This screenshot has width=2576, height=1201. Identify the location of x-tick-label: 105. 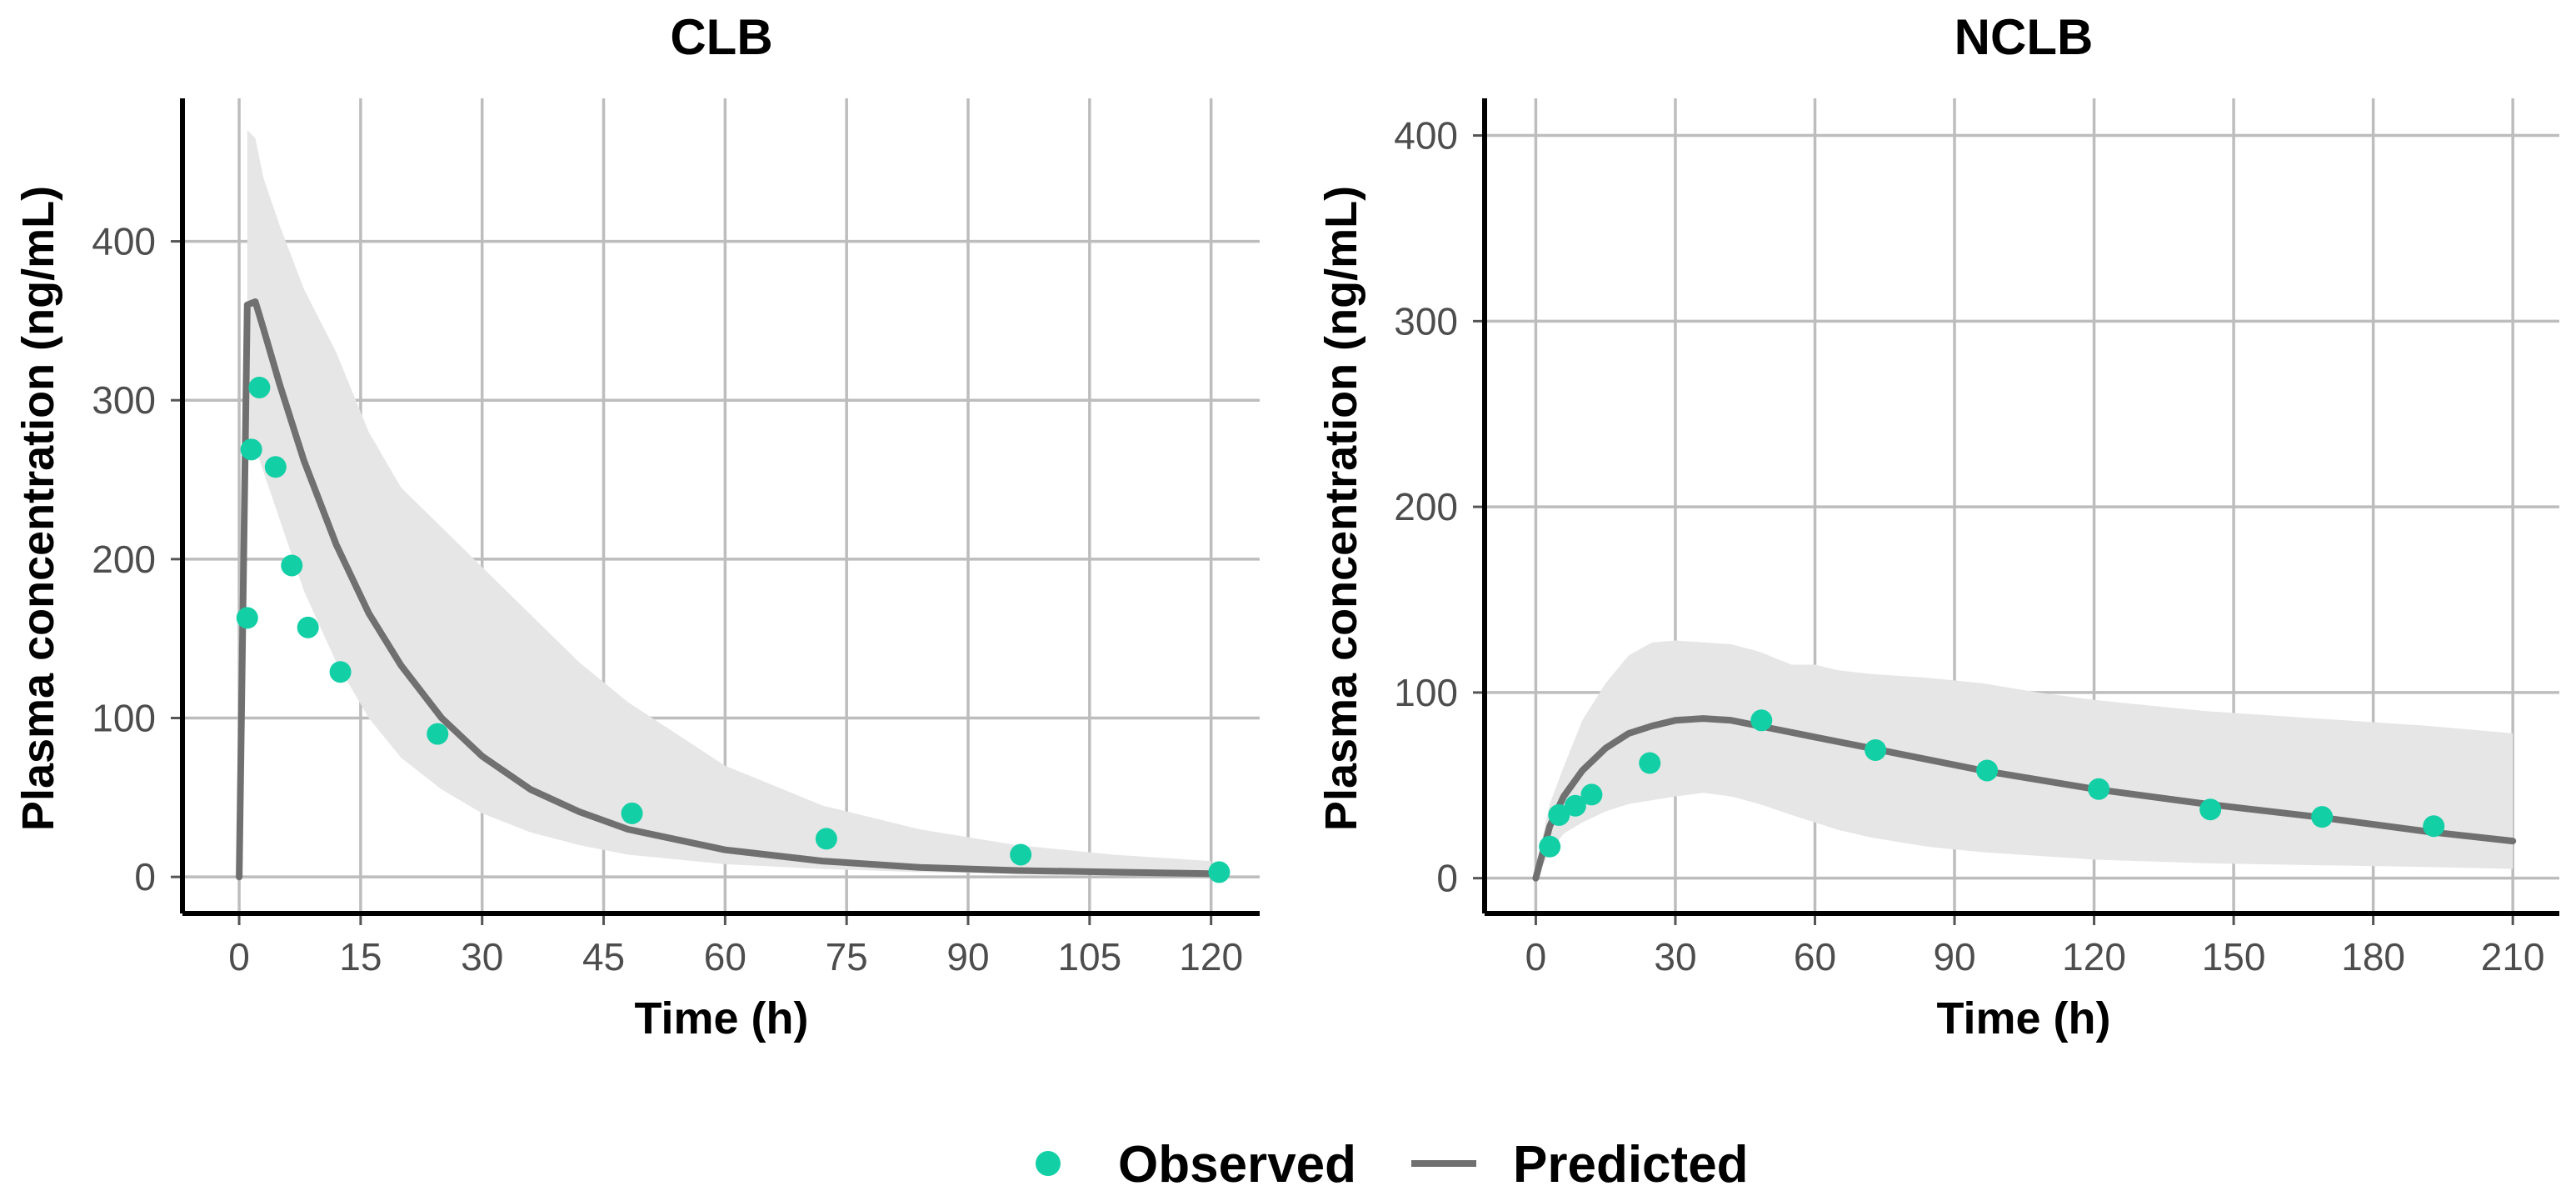
(1089, 956).